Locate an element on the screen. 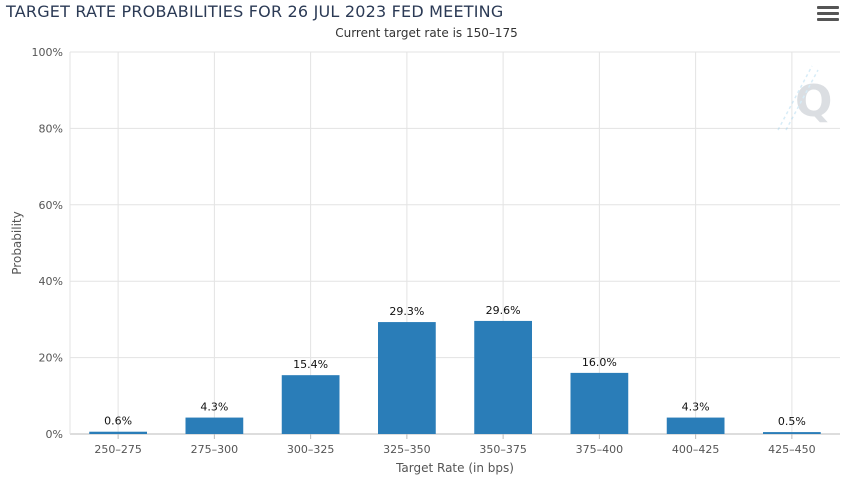 Image resolution: width=853 pixels, height=482 pixels. data-label: 15.4% is located at coordinates (310, 364).